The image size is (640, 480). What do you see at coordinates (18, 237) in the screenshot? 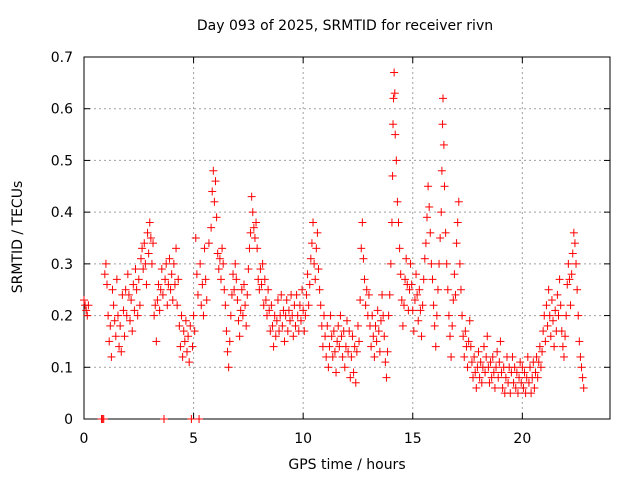
I see `y-axis-label: SRMTID / TECUs` at bounding box center [18, 237].